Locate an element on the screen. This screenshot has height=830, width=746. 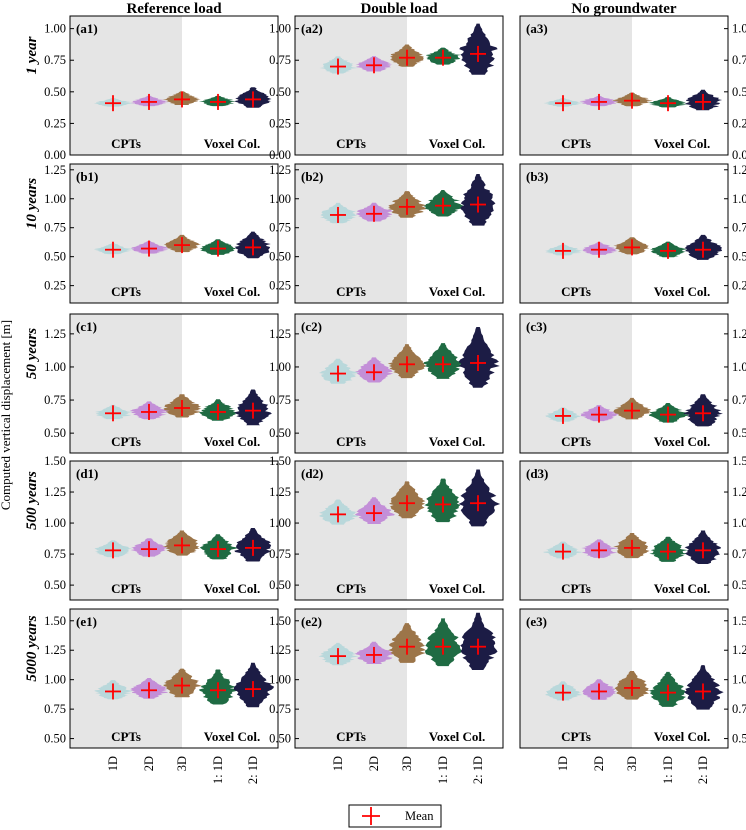
panel-label: (d3) is located at coordinates (537, 473).